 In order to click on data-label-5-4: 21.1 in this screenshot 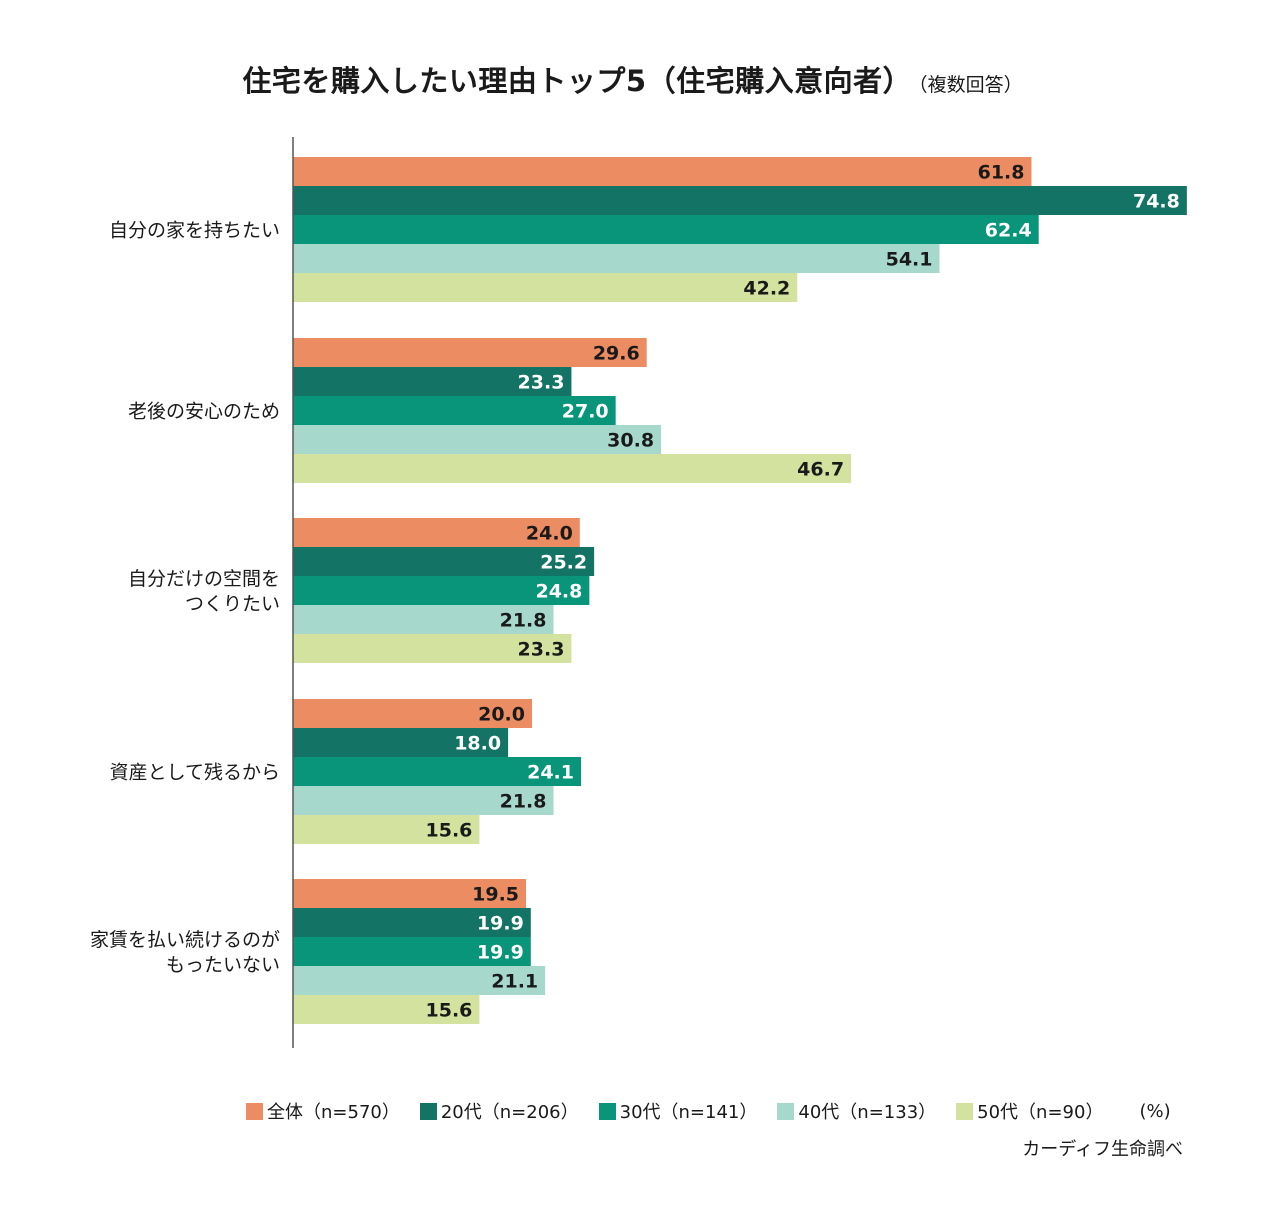, I will do `click(514, 982)`.